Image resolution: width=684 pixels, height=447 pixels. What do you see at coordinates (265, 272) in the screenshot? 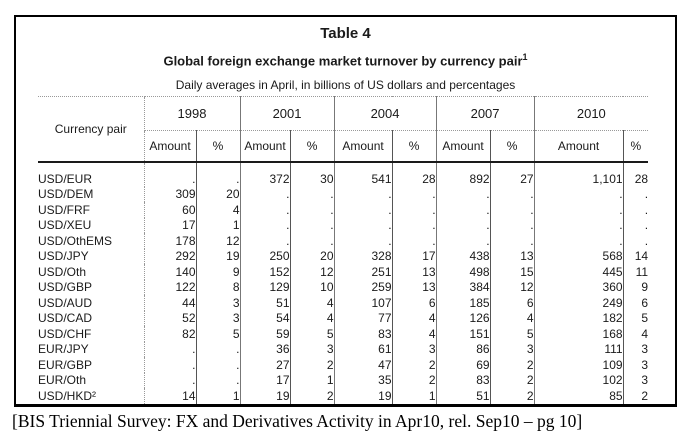
I see `amount-cell: 152` at bounding box center [265, 272].